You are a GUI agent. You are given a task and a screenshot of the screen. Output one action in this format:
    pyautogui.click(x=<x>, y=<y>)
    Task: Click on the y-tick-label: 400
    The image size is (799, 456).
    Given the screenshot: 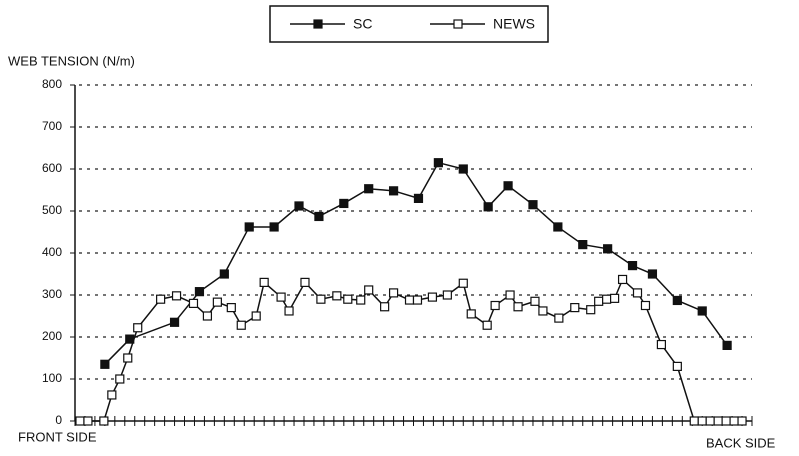 What is the action you would take?
    pyautogui.click(x=52, y=252)
    